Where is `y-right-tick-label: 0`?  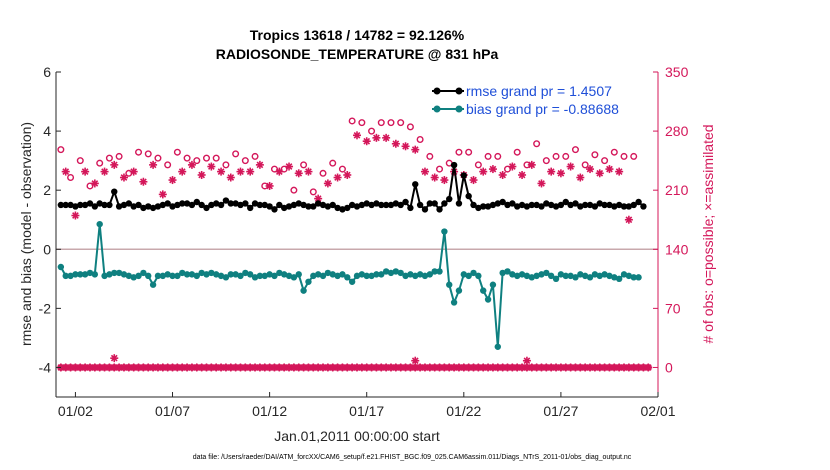 y-right-tick-label: 0 is located at coordinates (669, 367).